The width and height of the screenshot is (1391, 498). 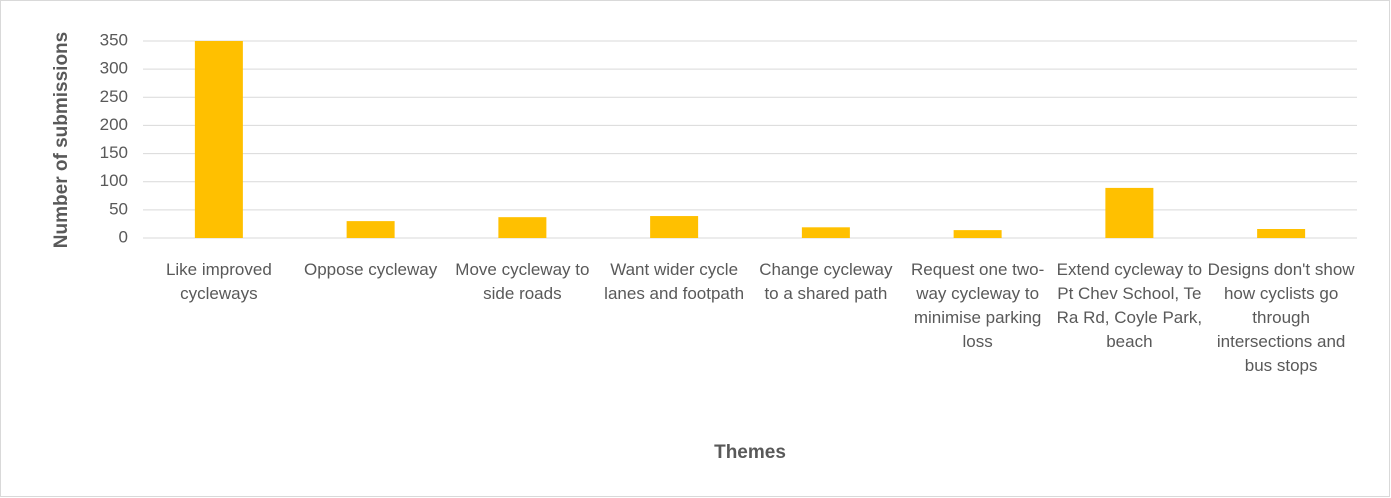 I want to click on x-tick-label: Move cycleway to side roads, so click(x=522, y=281).